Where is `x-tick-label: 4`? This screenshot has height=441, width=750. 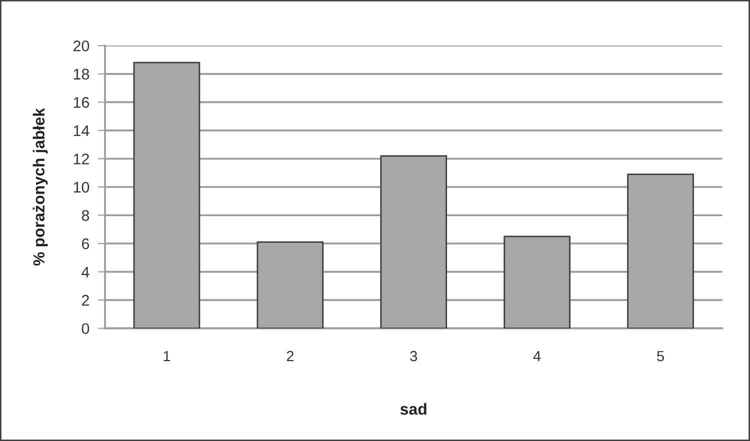
x-tick-label: 4 is located at coordinates (537, 356).